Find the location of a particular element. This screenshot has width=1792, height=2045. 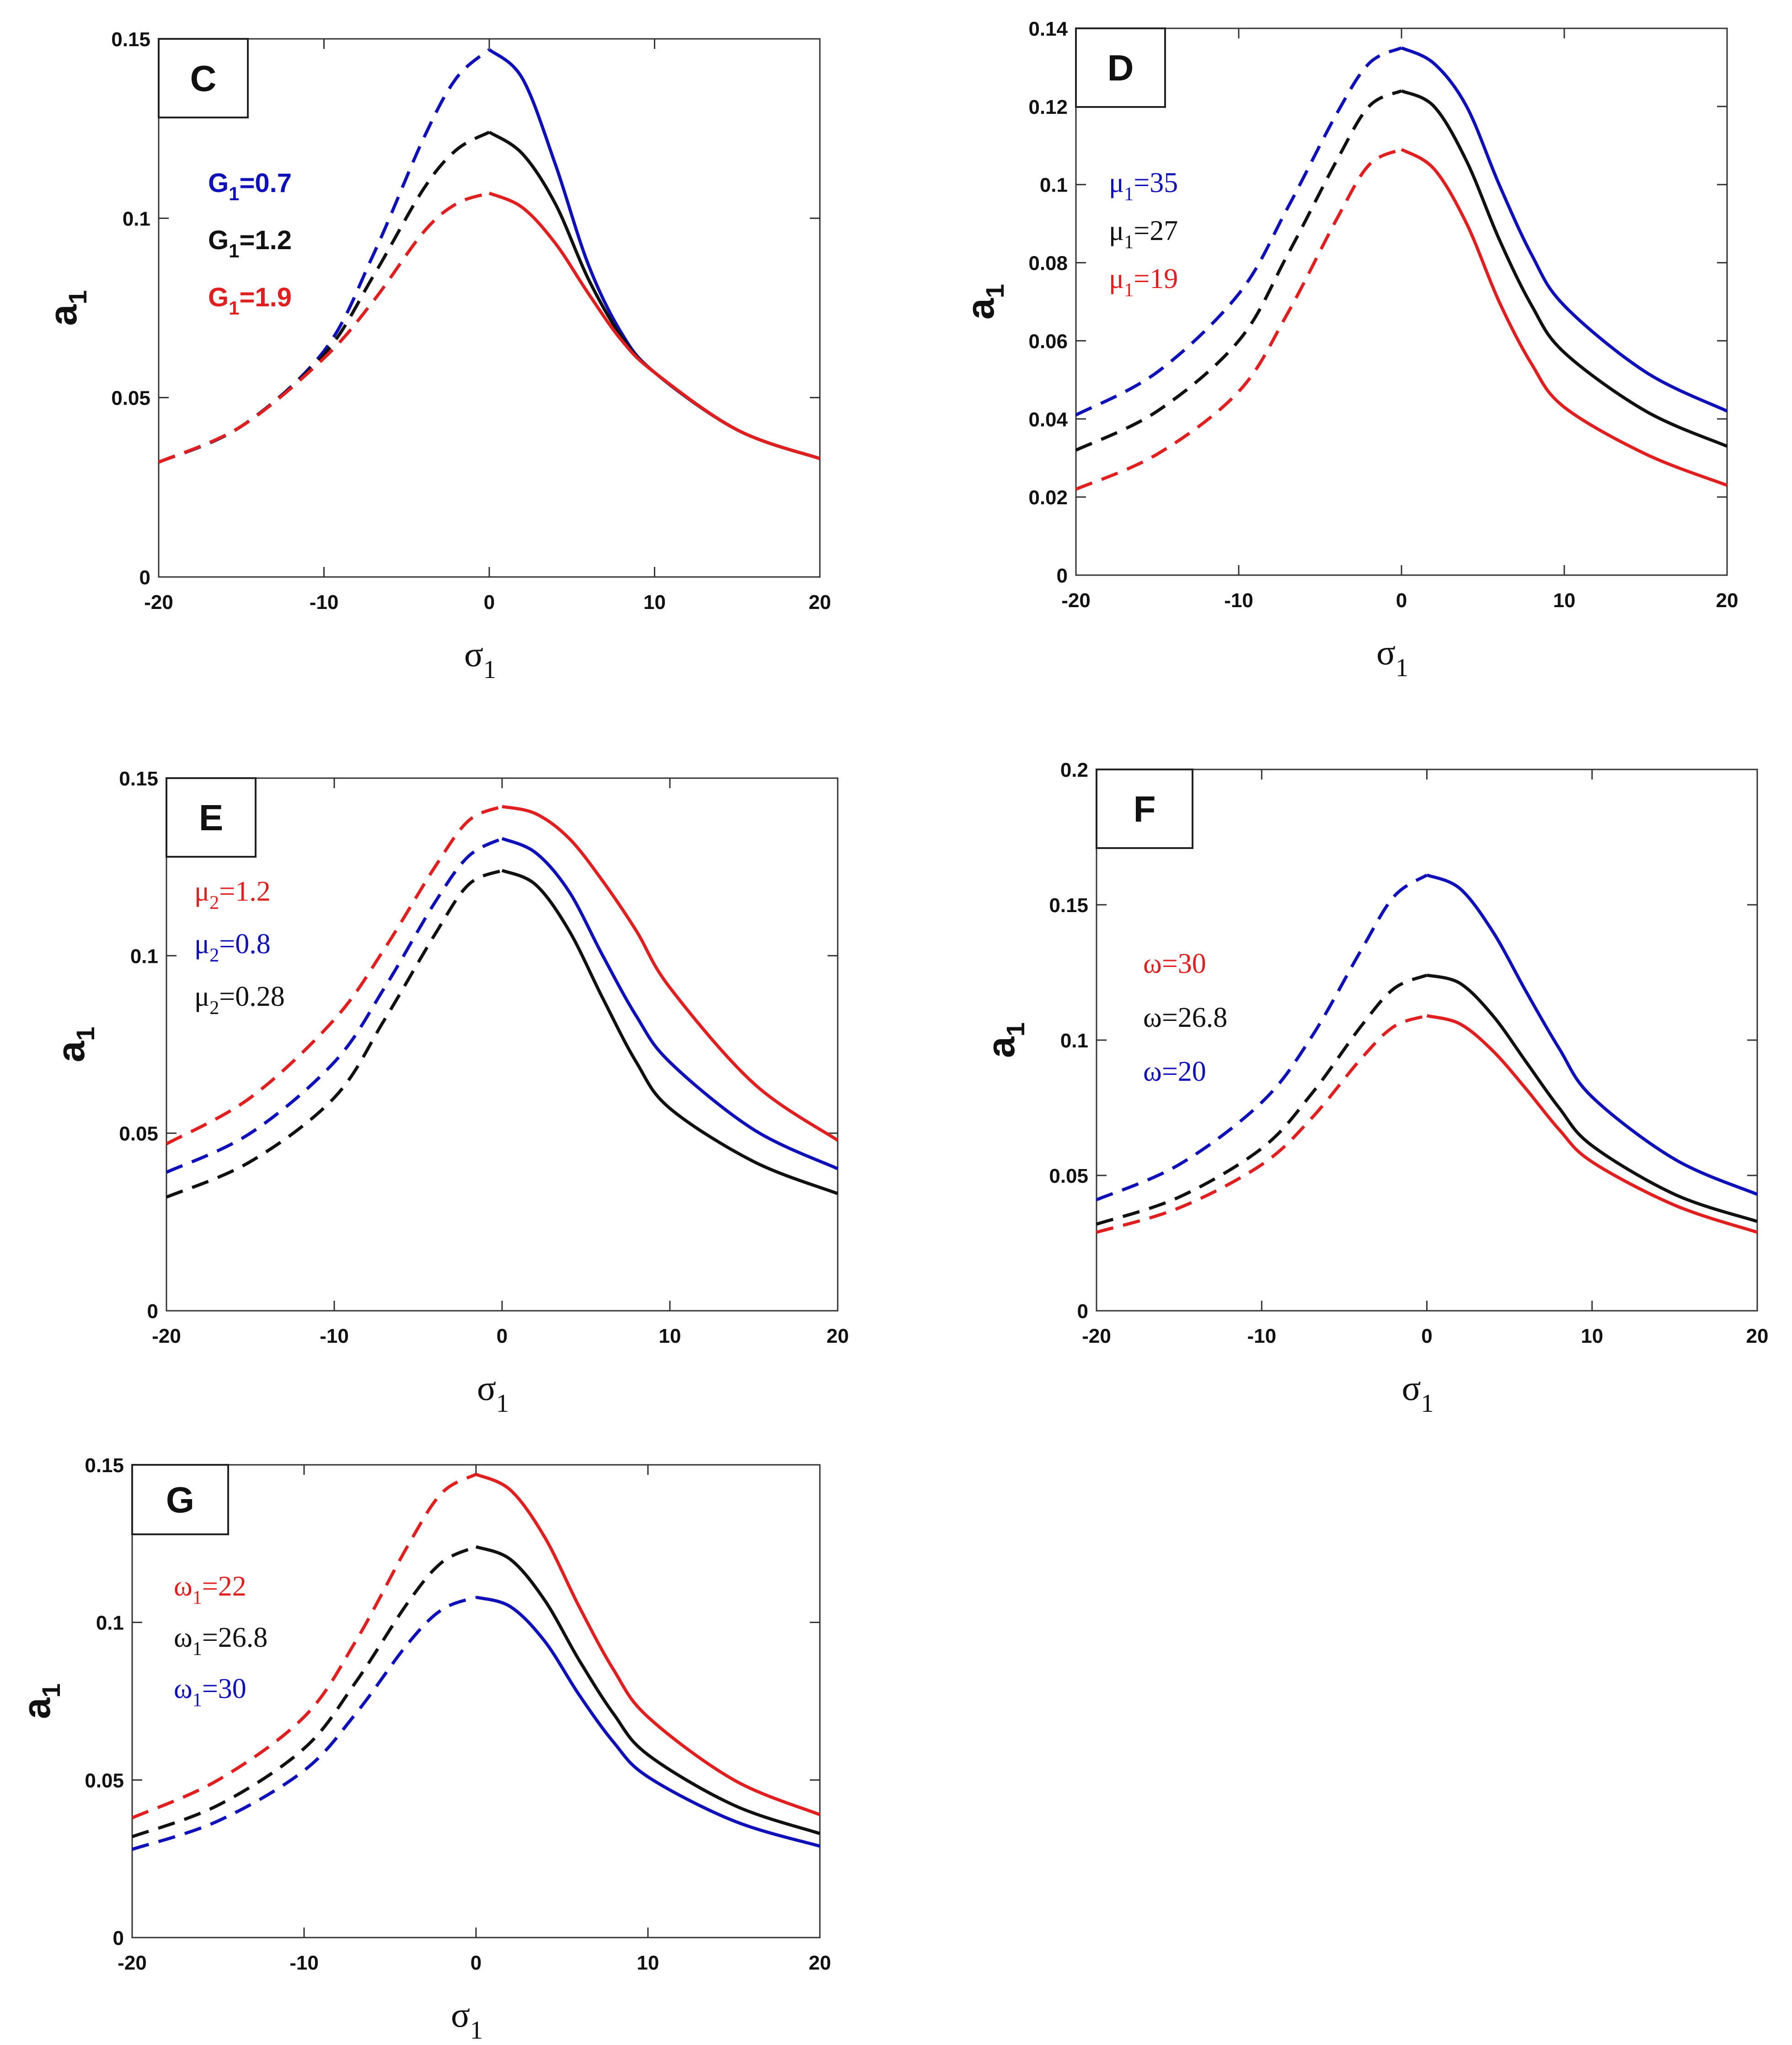

legend-entry: ω=30 is located at coordinates (1174, 963).